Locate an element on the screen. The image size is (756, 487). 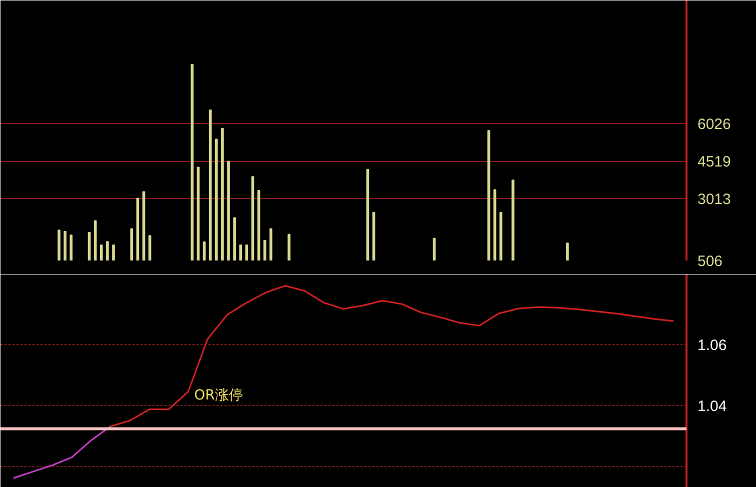
y-tick-label: 1.04 is located at coordinates (712, 406).